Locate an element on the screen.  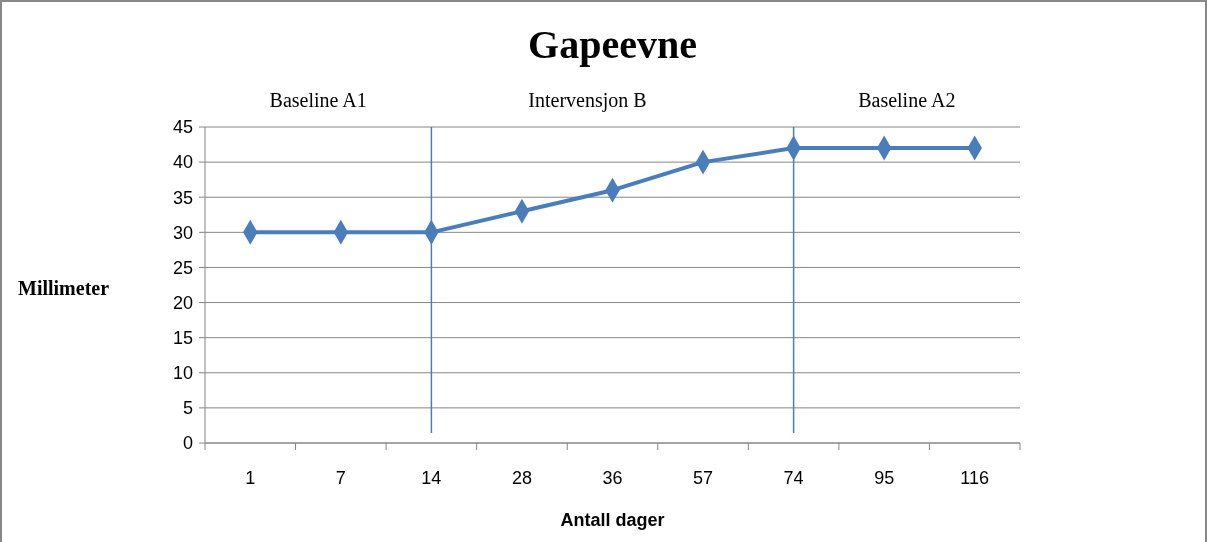
y-tick-label: 35 is located at coordinates (182, 197).